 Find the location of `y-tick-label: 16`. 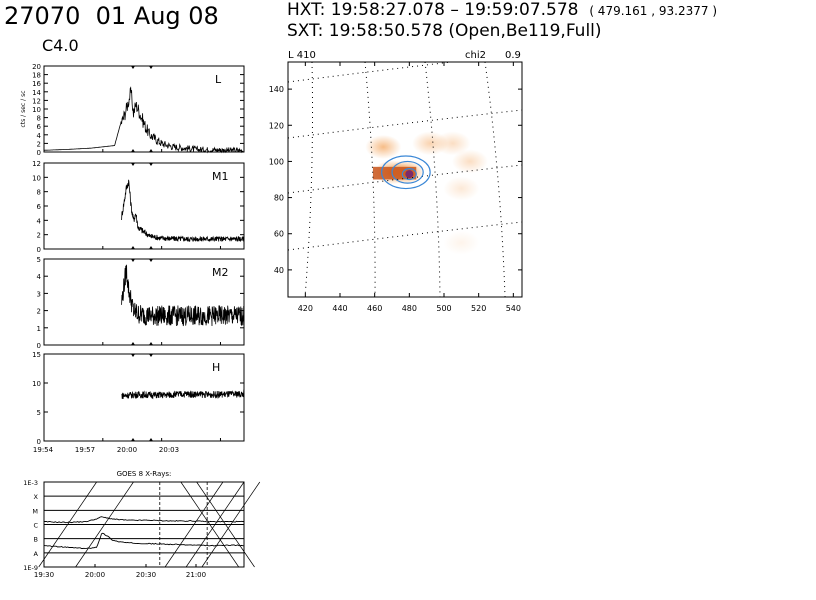

y-tick-label: 16 is located at coordinates (36, 84).